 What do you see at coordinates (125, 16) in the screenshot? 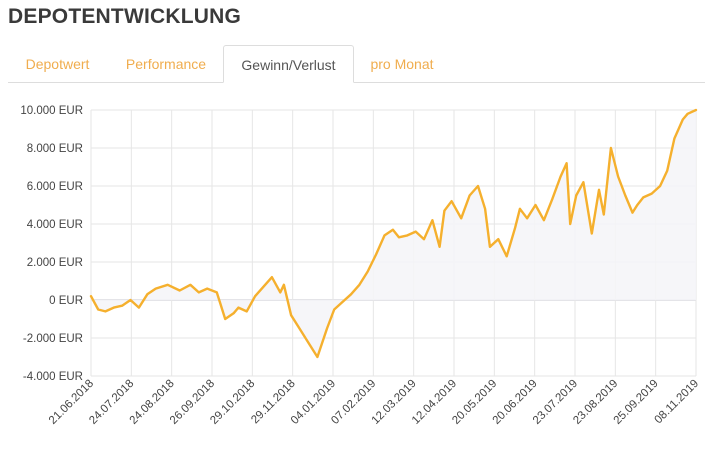
I see `page-title: DEPOTENTWICKLUNG` at bounding box center [125, 16].